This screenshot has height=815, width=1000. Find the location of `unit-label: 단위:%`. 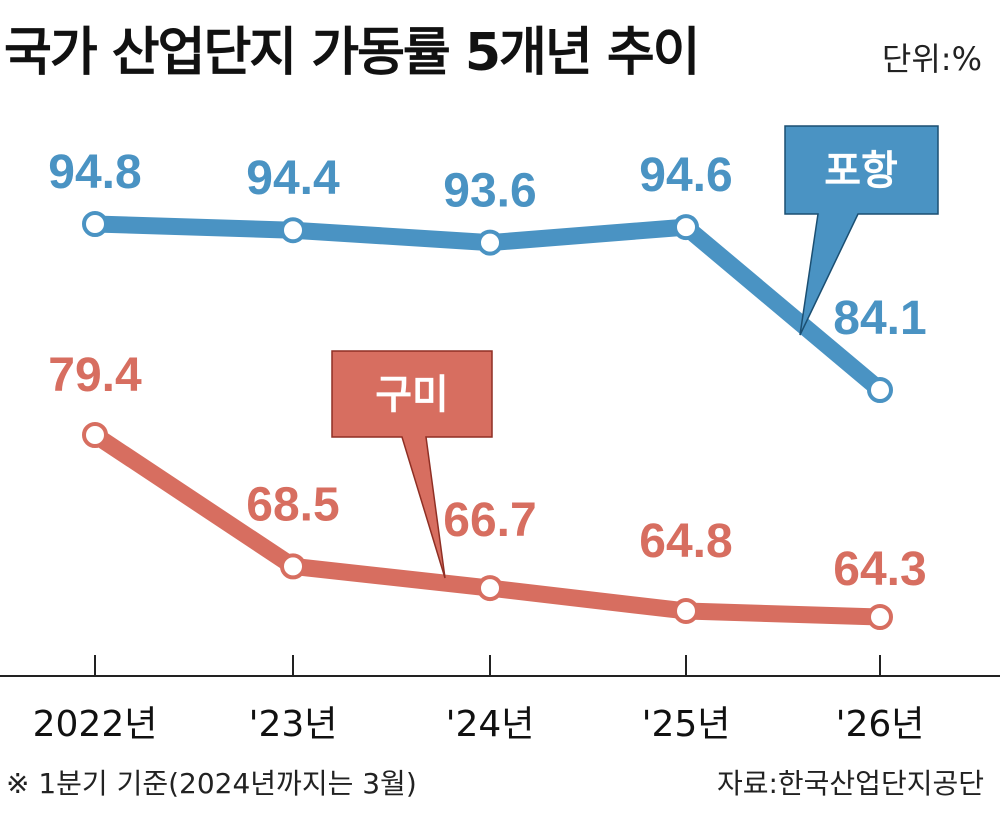

unit-label: 단위:% is located at coordinates (931, 59).